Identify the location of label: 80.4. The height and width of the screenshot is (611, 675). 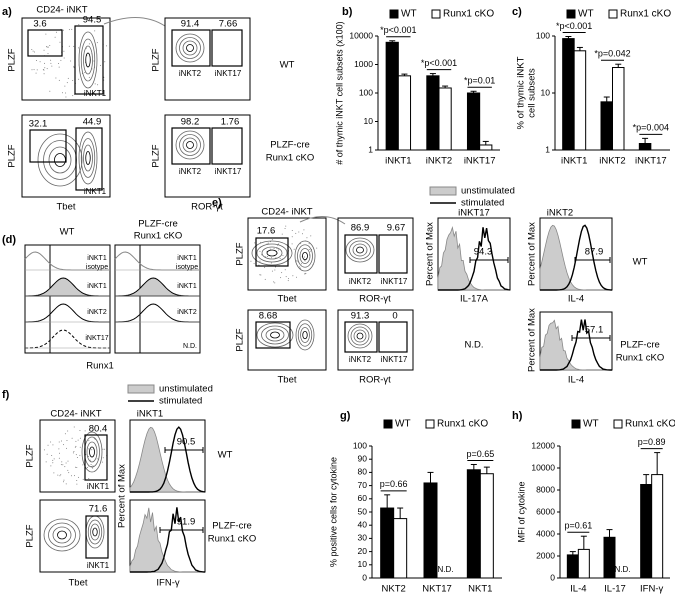
(98, 429).